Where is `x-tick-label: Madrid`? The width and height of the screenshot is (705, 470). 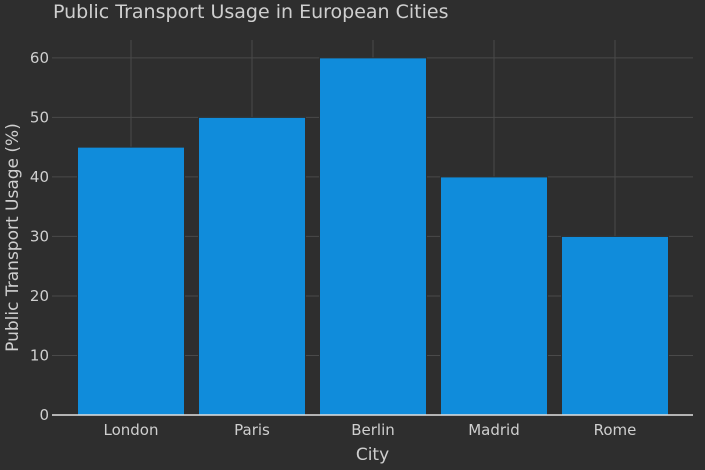 x-tick-label: Madrid is located at coordinates (494, 430).